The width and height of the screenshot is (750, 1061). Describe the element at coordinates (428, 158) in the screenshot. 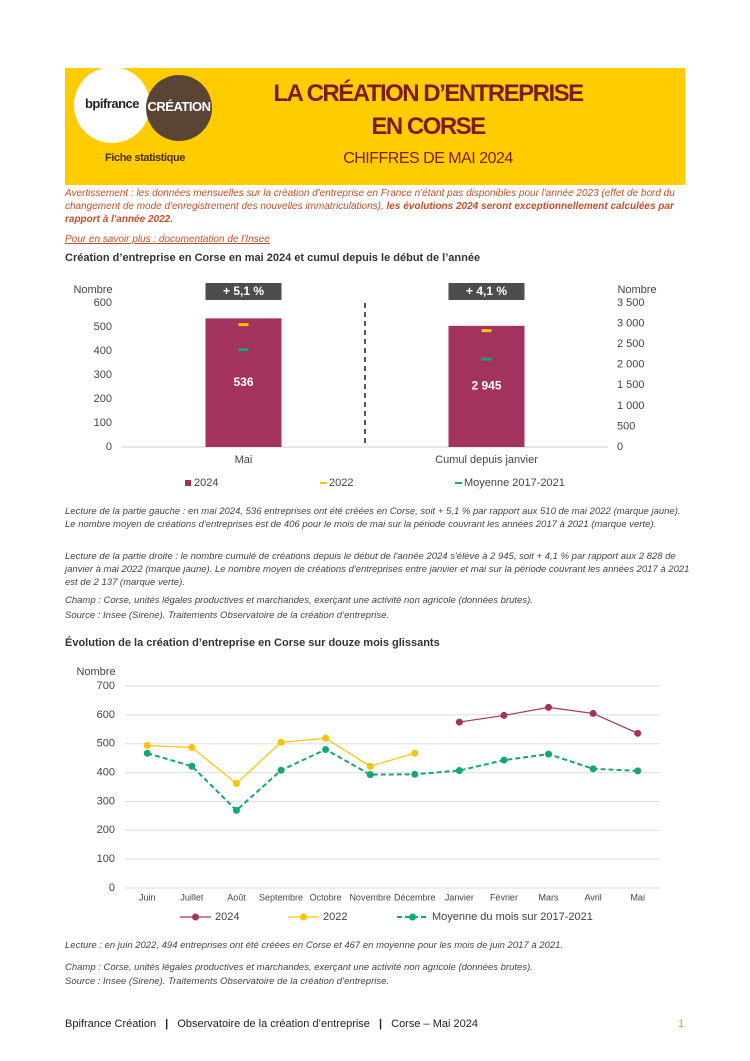

I see `subtitle: CHIFFRES DE MAI 2024` at that location.